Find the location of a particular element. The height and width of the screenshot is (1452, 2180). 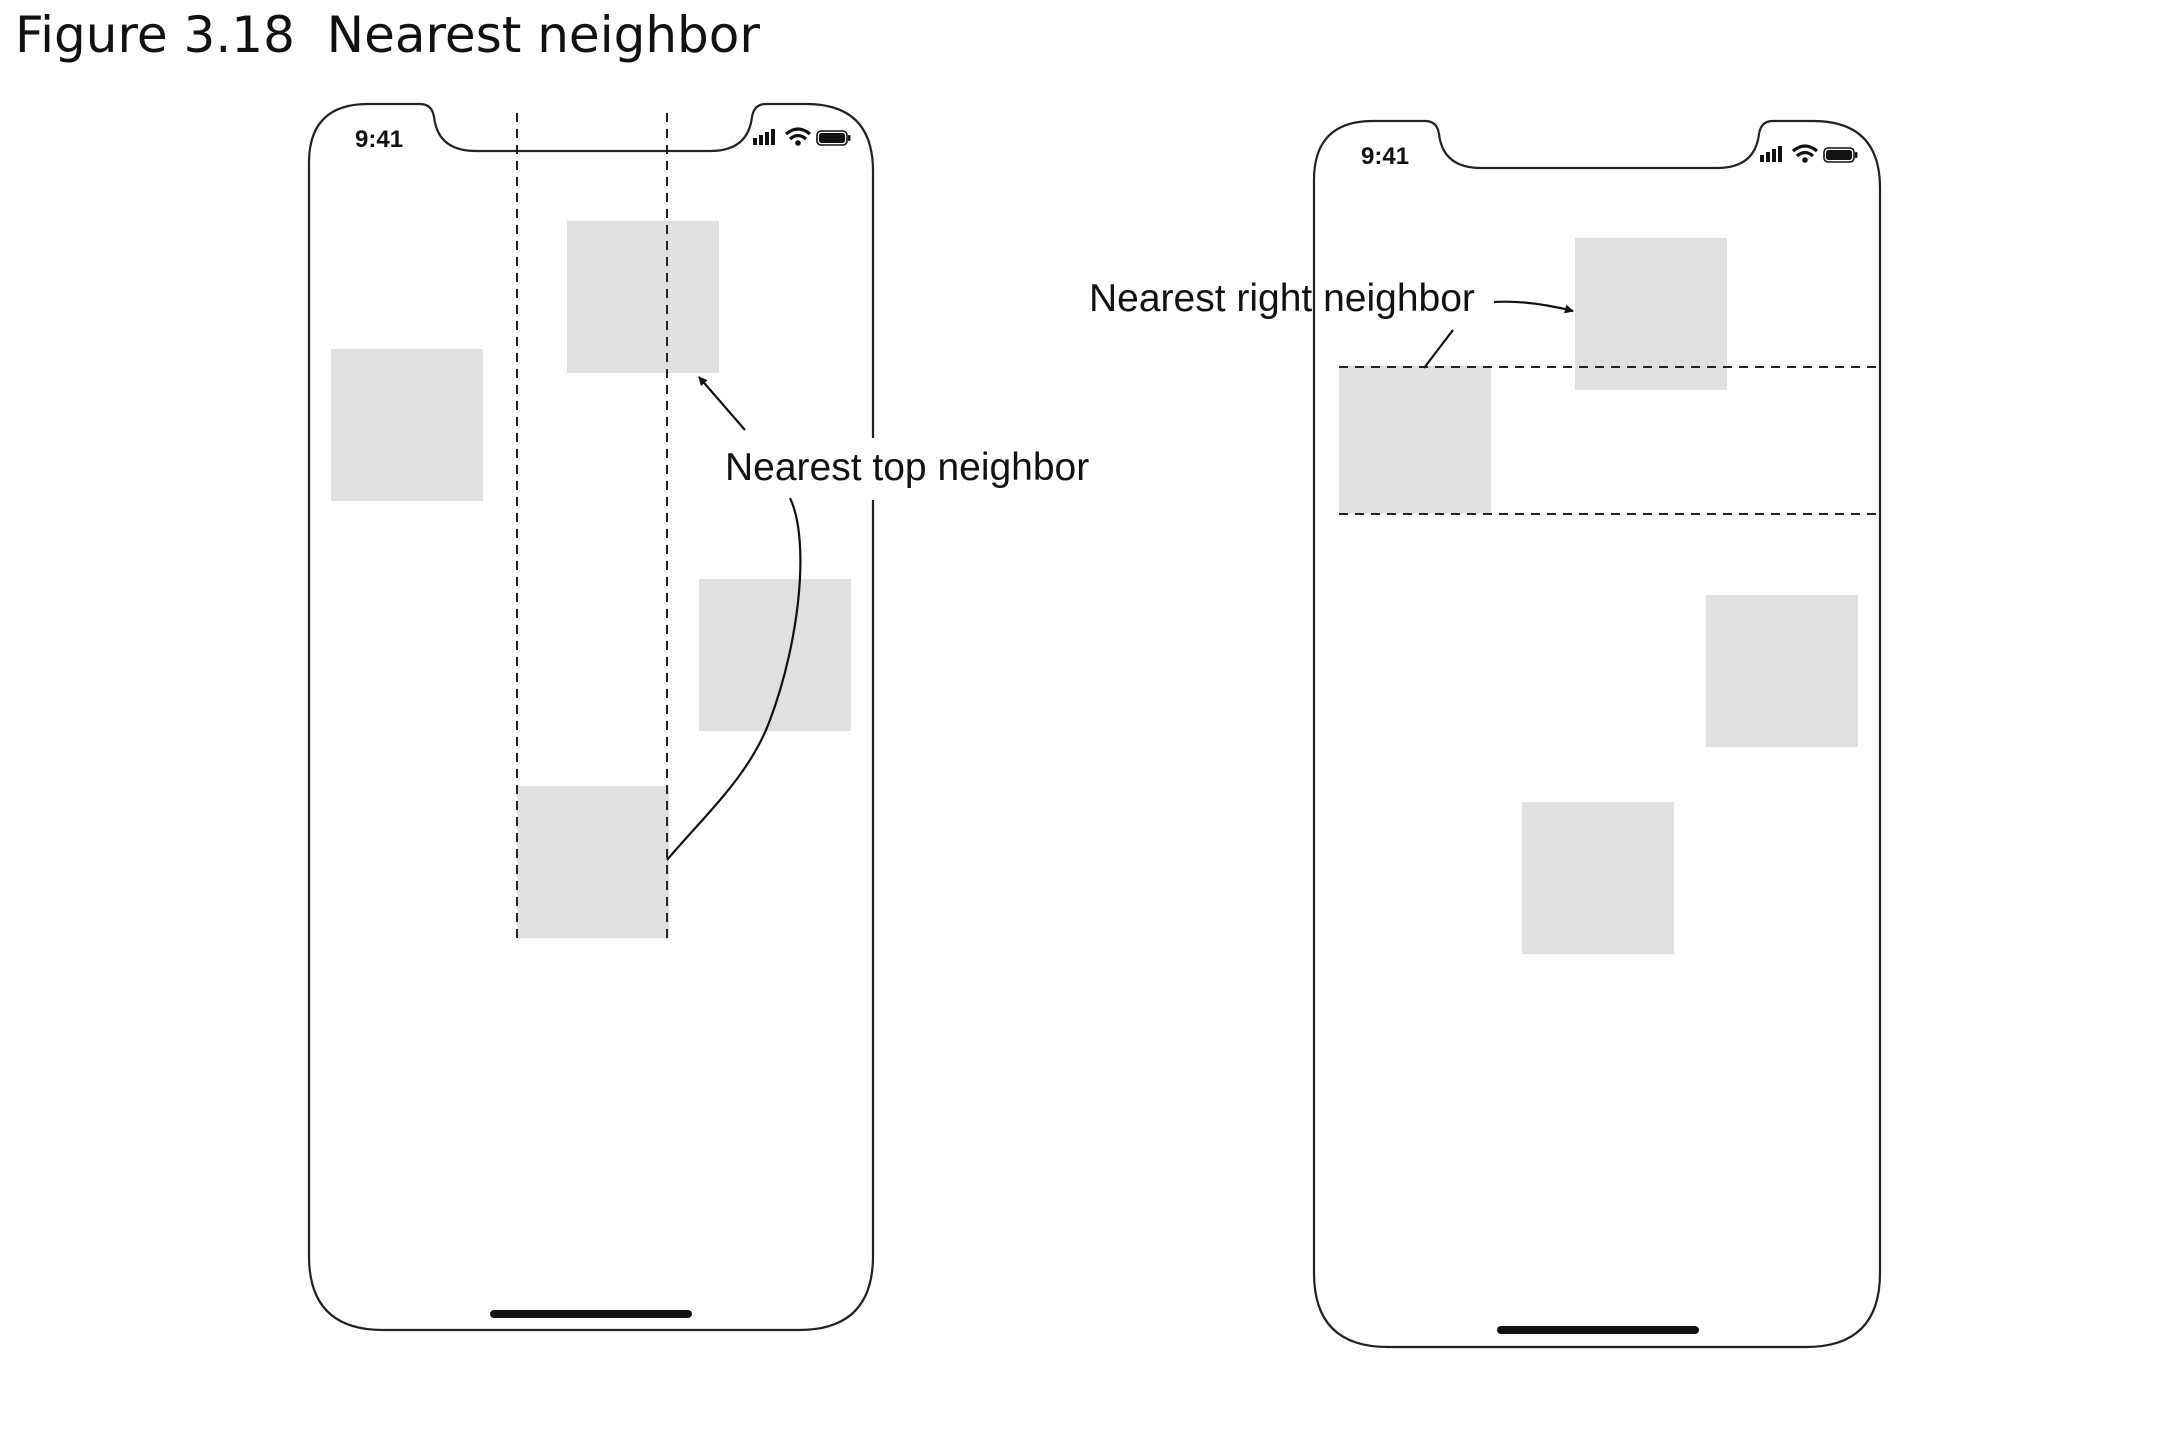

callout-leader-line is located at coordinates (1438, 349).